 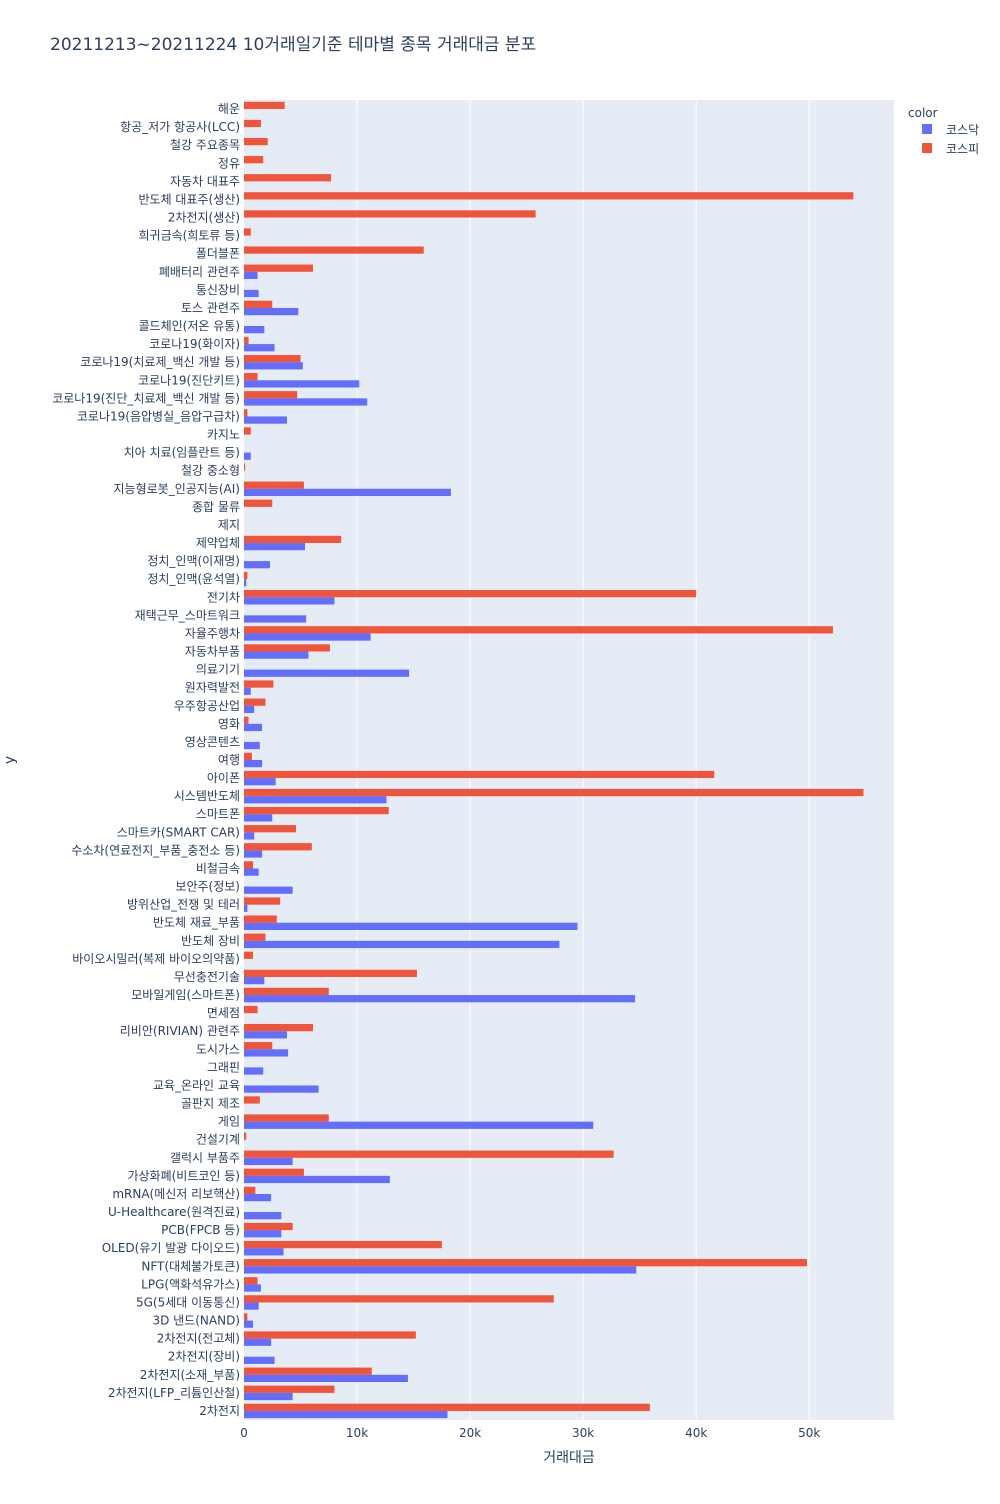 I want to click on legend: color 코스닥 코스피, so click(x=943, y=131).